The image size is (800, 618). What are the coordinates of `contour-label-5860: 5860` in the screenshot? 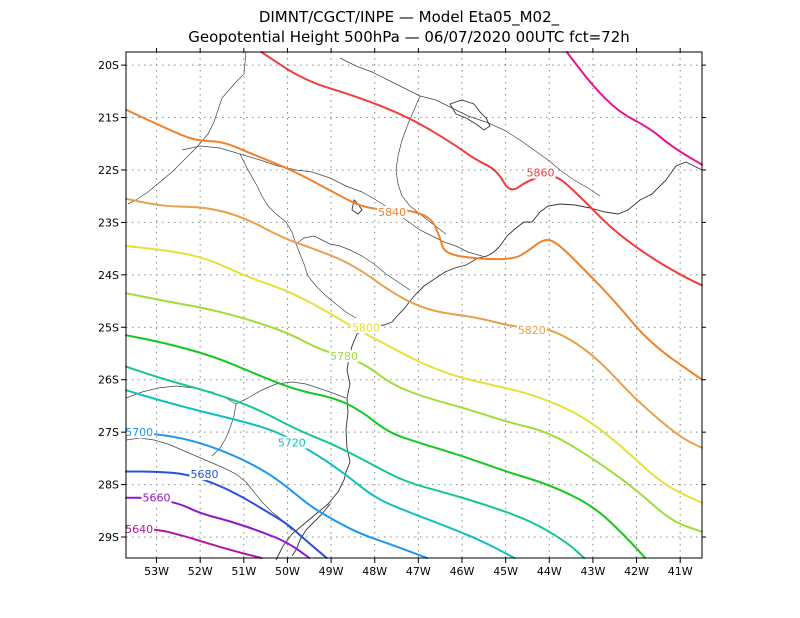 It's located at (541, 173).